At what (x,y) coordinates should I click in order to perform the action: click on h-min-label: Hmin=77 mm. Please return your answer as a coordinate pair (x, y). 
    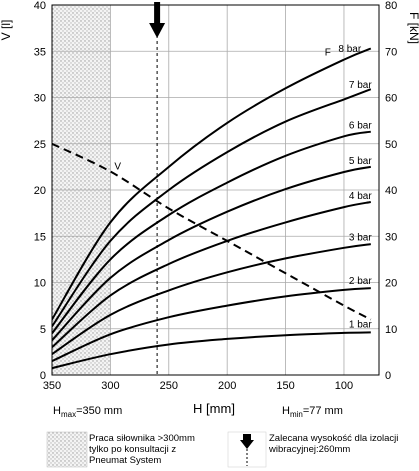
    Looking at the image, I should click on (312, 412).